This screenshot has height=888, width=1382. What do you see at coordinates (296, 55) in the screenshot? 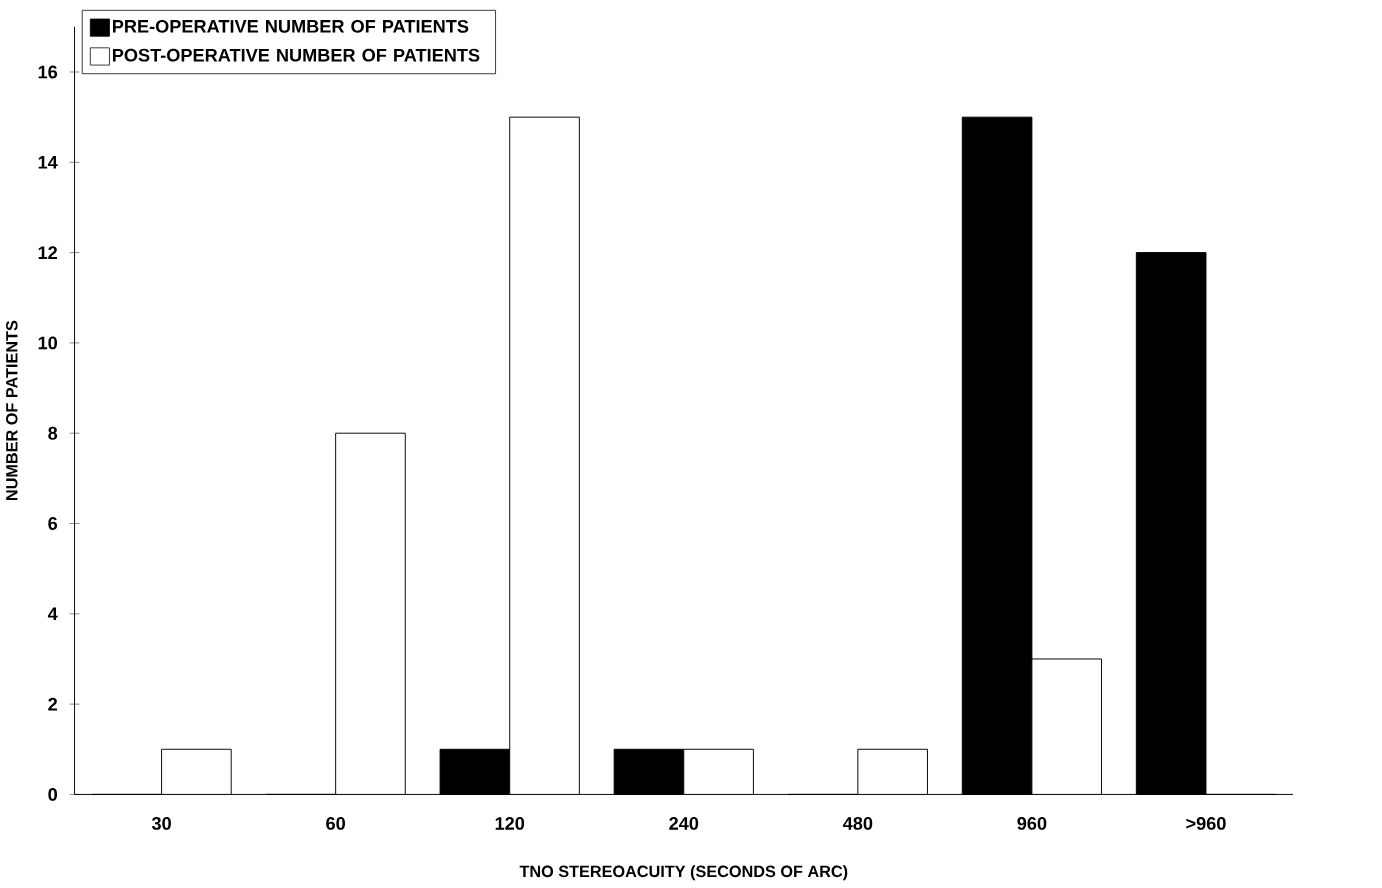
I see `legend-label: POST-OPERATIVE NUMBER OF PATIENTS` at bounding box center [296, 55].